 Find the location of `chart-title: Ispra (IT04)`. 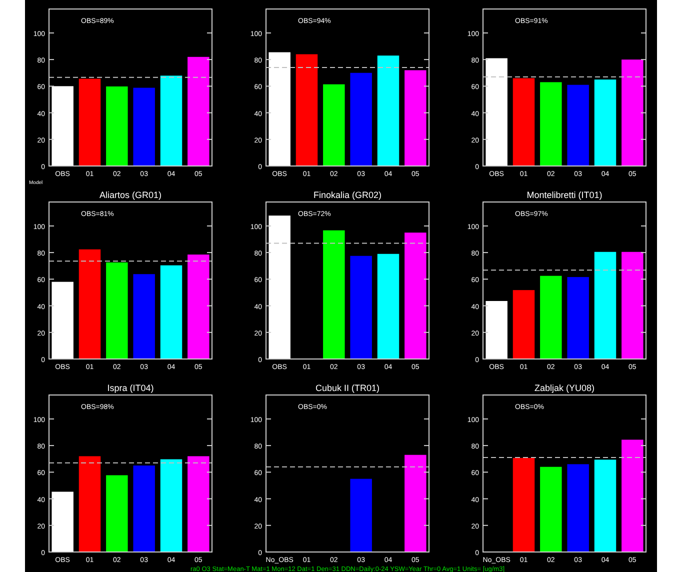

chart-title: Ispra (IT04) is located at coordinates (130, 388).